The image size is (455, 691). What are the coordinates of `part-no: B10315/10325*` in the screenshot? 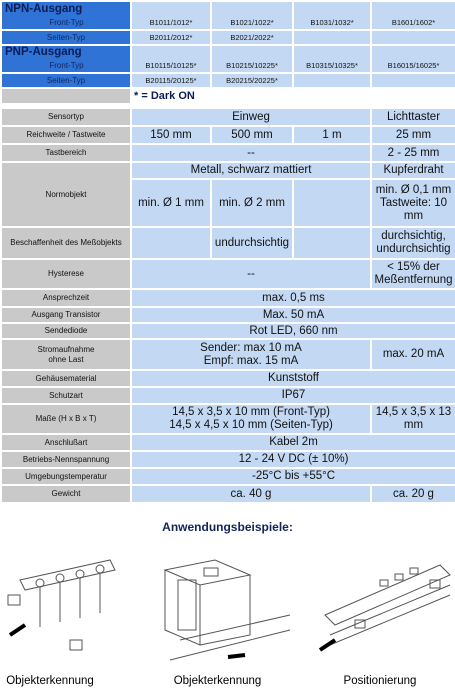 It's located at (332, 59).